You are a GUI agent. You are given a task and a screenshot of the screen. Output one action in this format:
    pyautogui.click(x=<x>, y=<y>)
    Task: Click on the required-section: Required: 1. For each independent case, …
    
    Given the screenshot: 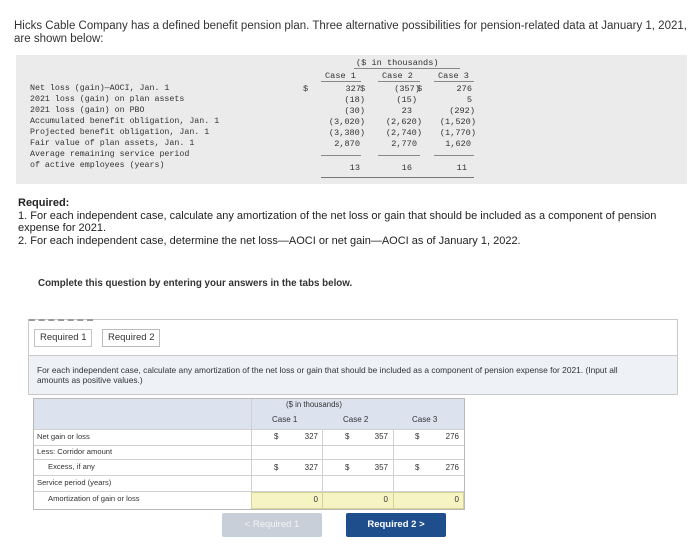 What is the action you would take?
    pyautogui.click(x=355, y=222)
    